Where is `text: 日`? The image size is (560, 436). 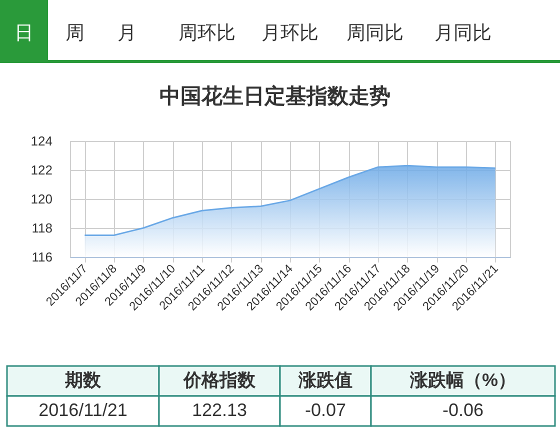 text: 日 is located at coordinates (24, 33).